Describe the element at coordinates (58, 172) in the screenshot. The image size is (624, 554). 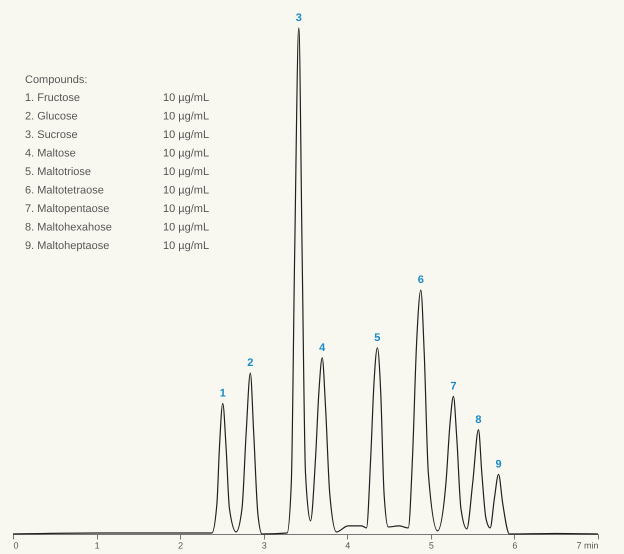
I see `annotation: 5. Maltotriose` at that location.